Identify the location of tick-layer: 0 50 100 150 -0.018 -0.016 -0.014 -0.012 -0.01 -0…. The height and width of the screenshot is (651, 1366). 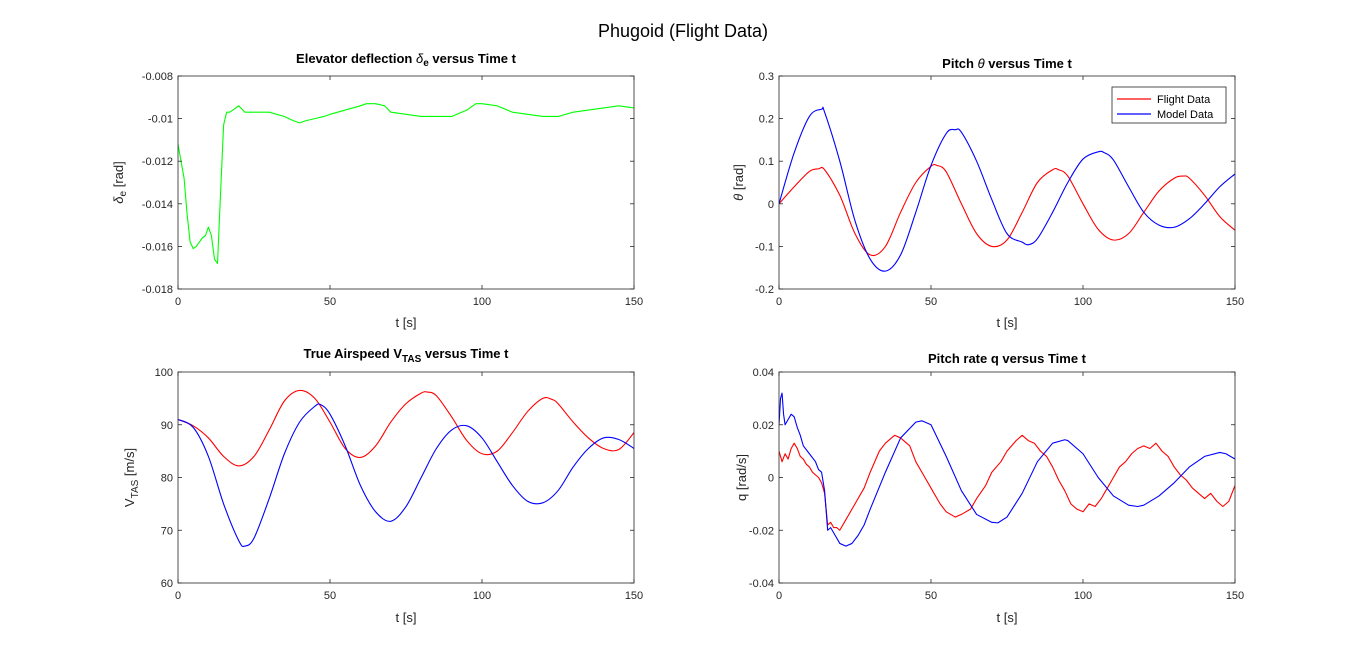
(392, 189).